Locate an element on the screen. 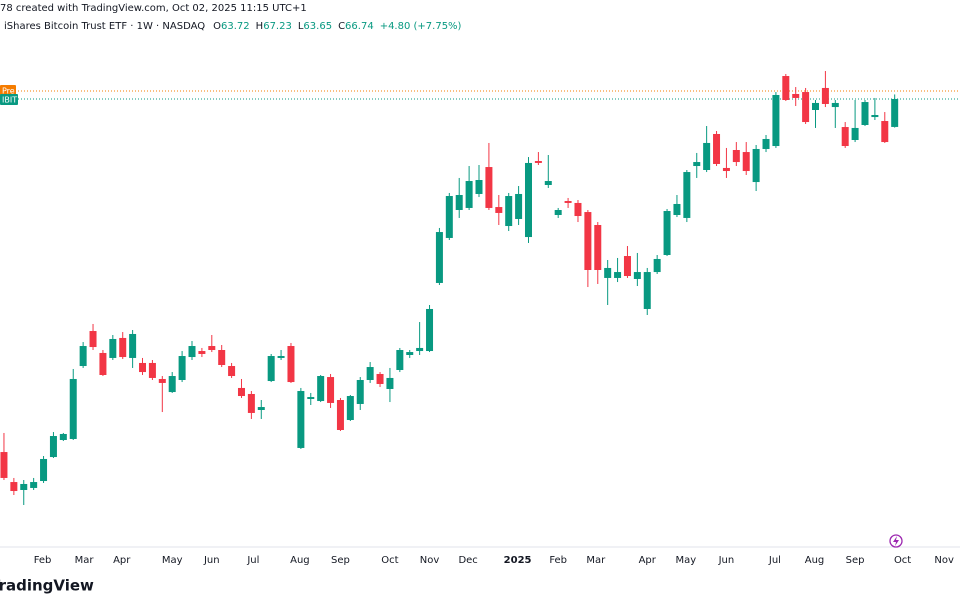 Image resolution: width=960 pixels, height=604 pixels. ohlc-prefix: O is located at coordinates (217, 26).